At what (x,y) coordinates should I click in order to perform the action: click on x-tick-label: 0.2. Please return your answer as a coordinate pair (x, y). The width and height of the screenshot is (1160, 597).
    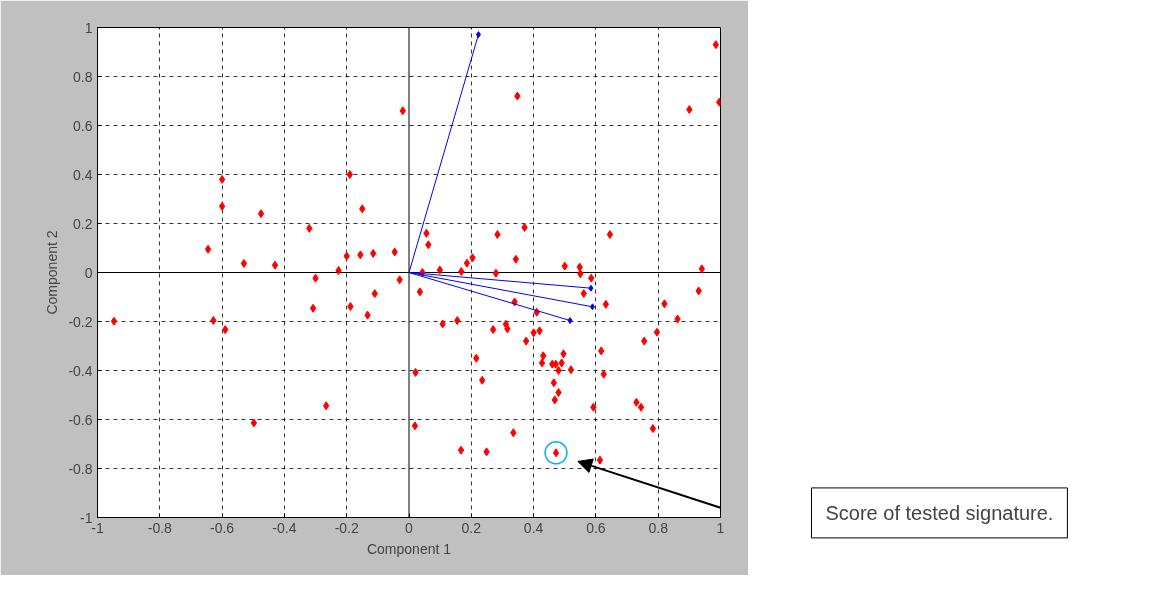
    Looking at the image, I should click on (471, 527).